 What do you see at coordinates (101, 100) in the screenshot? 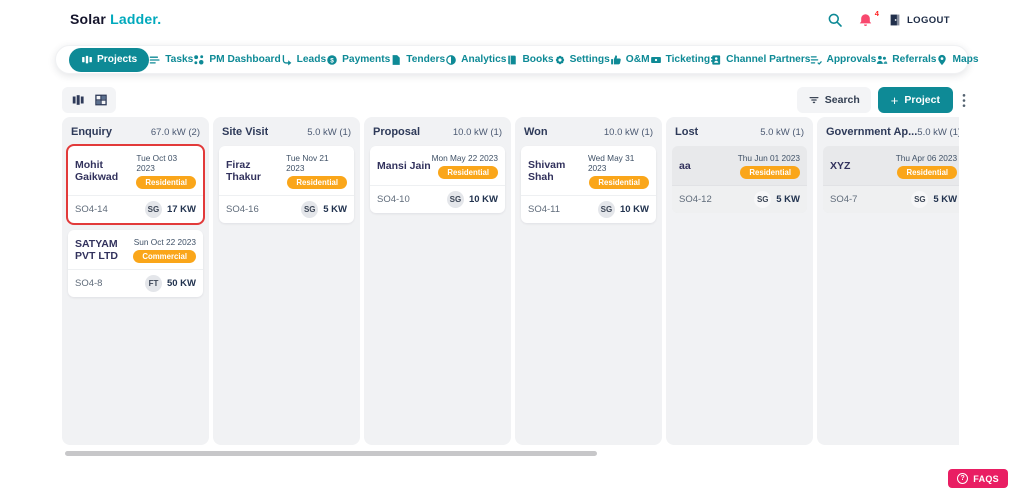
I see `grid-view-icon` at bounding box center [101, 100].